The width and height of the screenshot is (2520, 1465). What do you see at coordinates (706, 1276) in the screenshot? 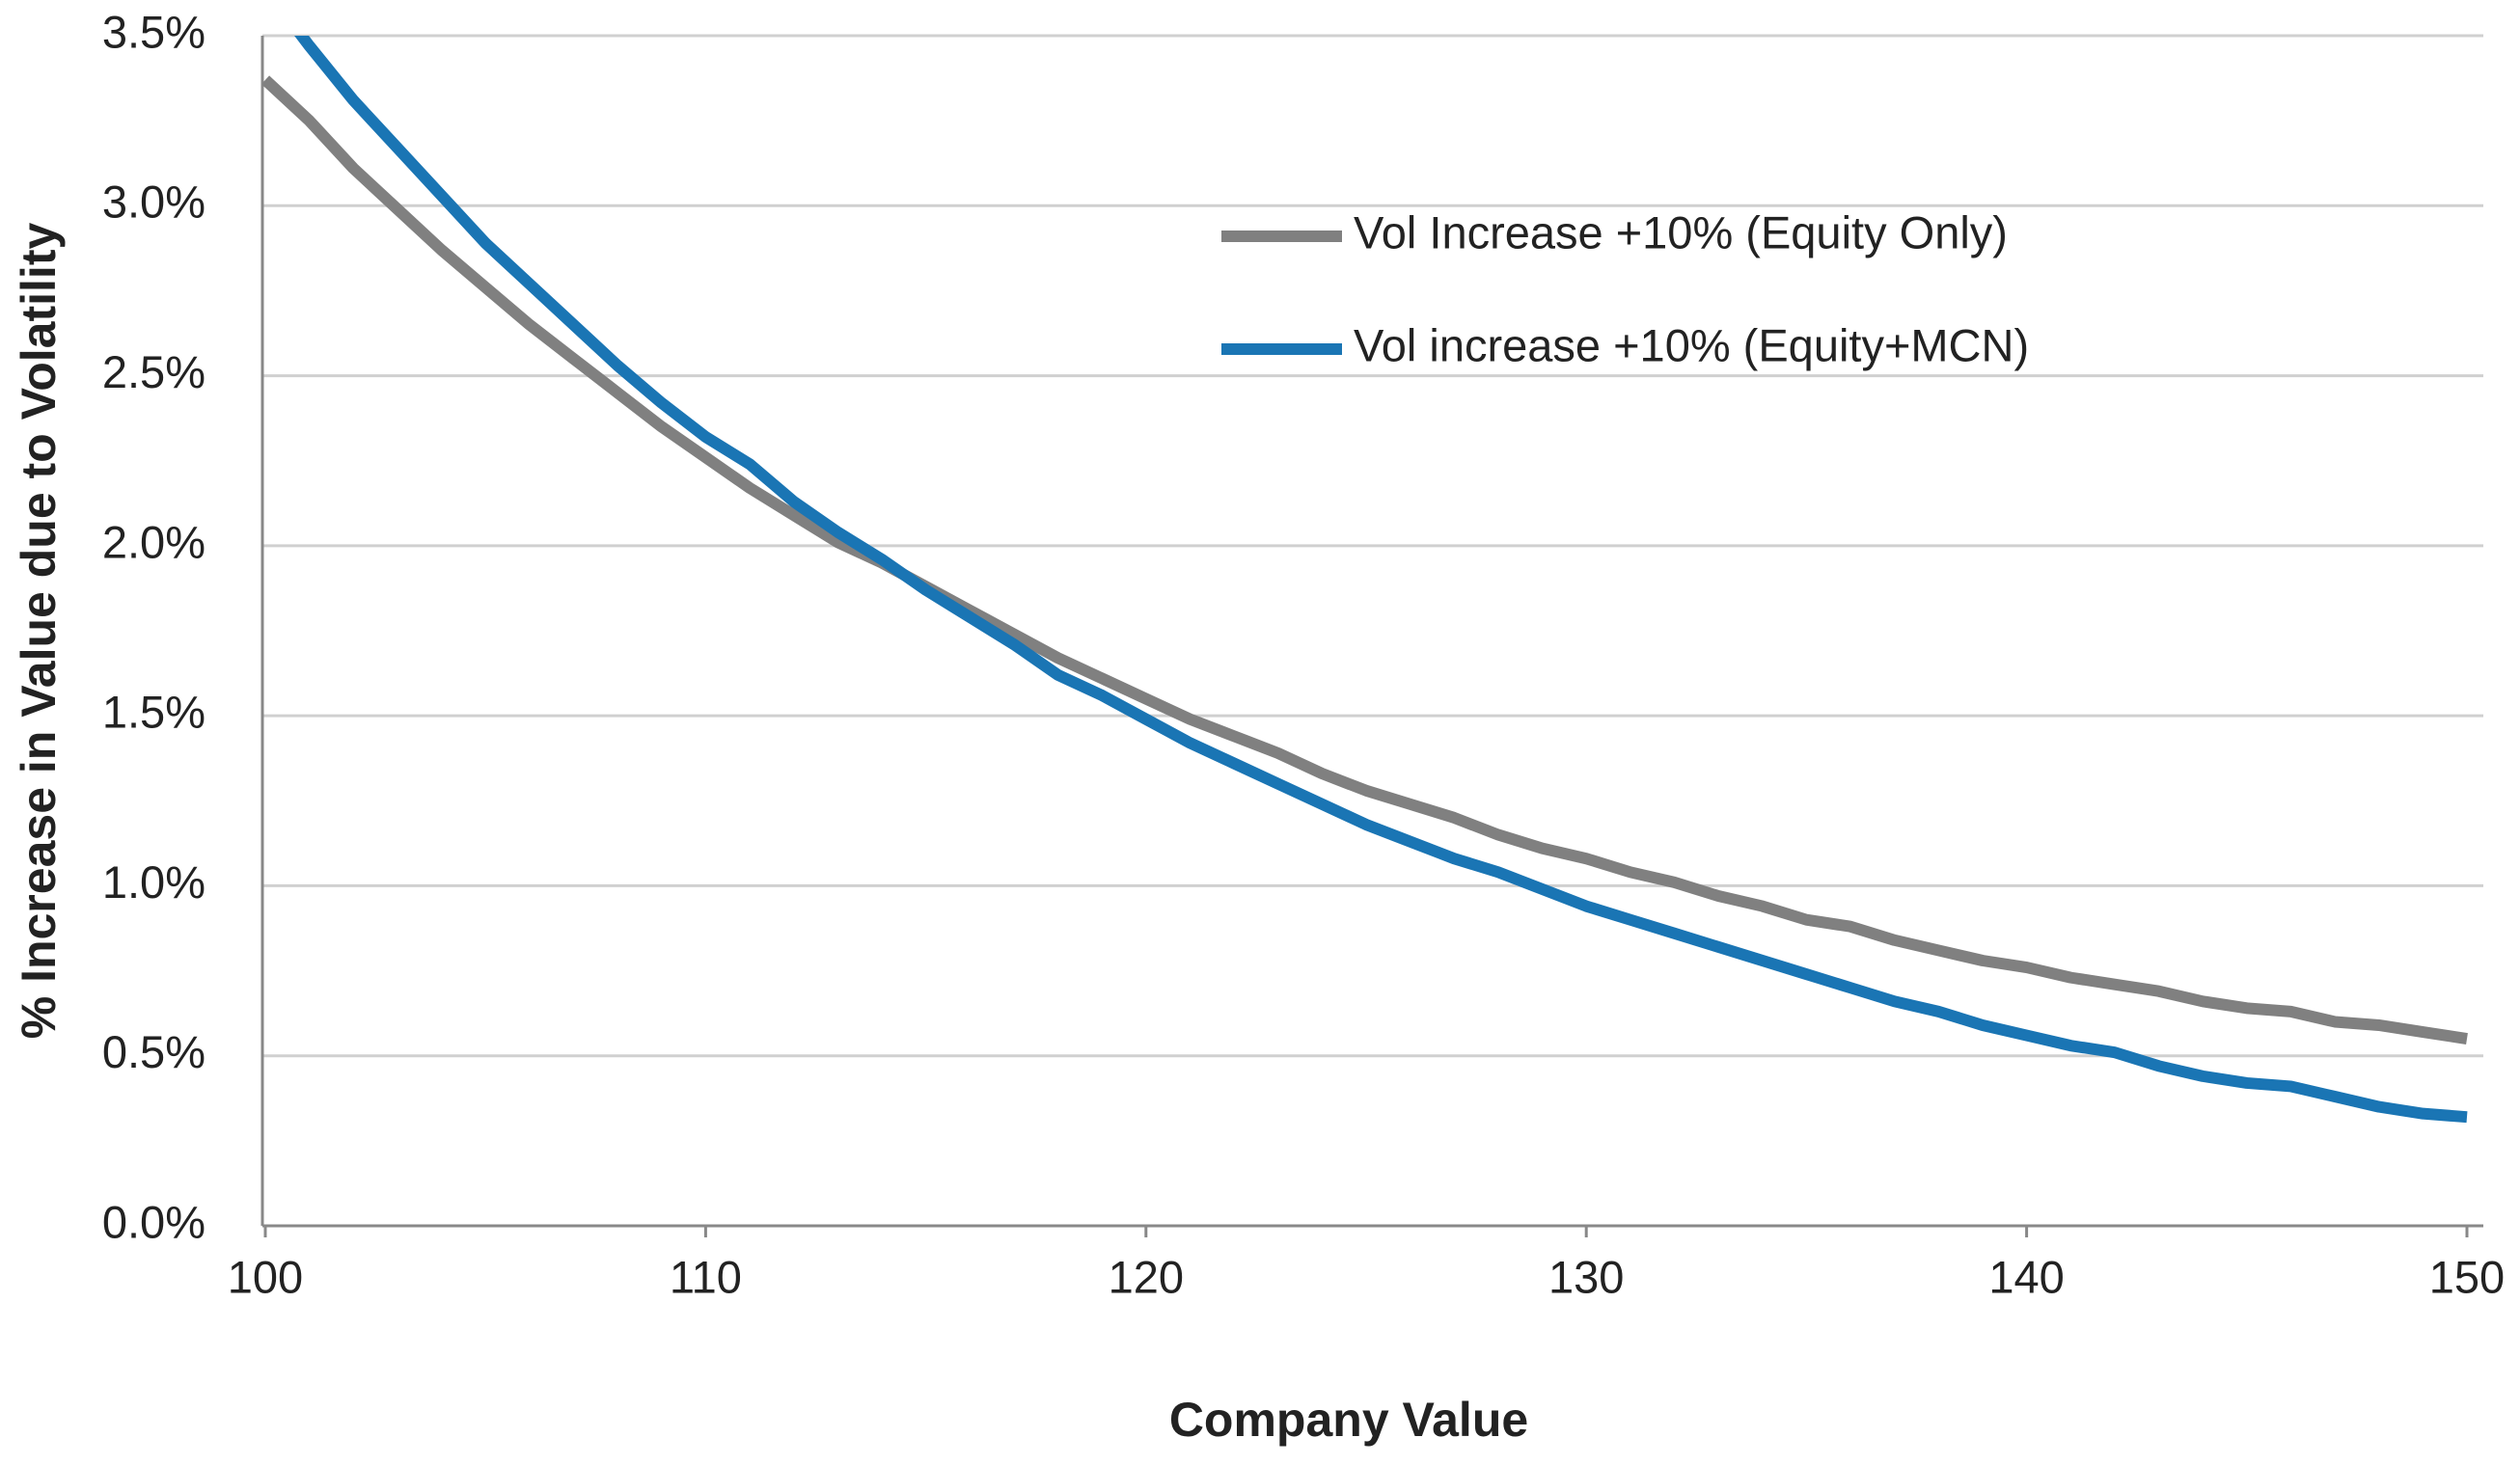
I see `x-tick-label: 110` at bounding box center [706, 1276].